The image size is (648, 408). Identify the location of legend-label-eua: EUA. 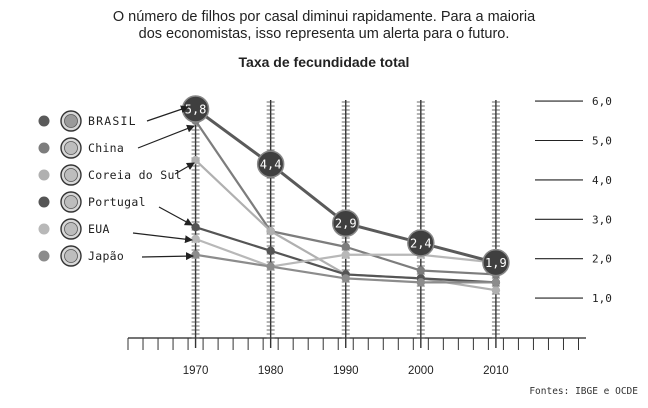
(99, 229).